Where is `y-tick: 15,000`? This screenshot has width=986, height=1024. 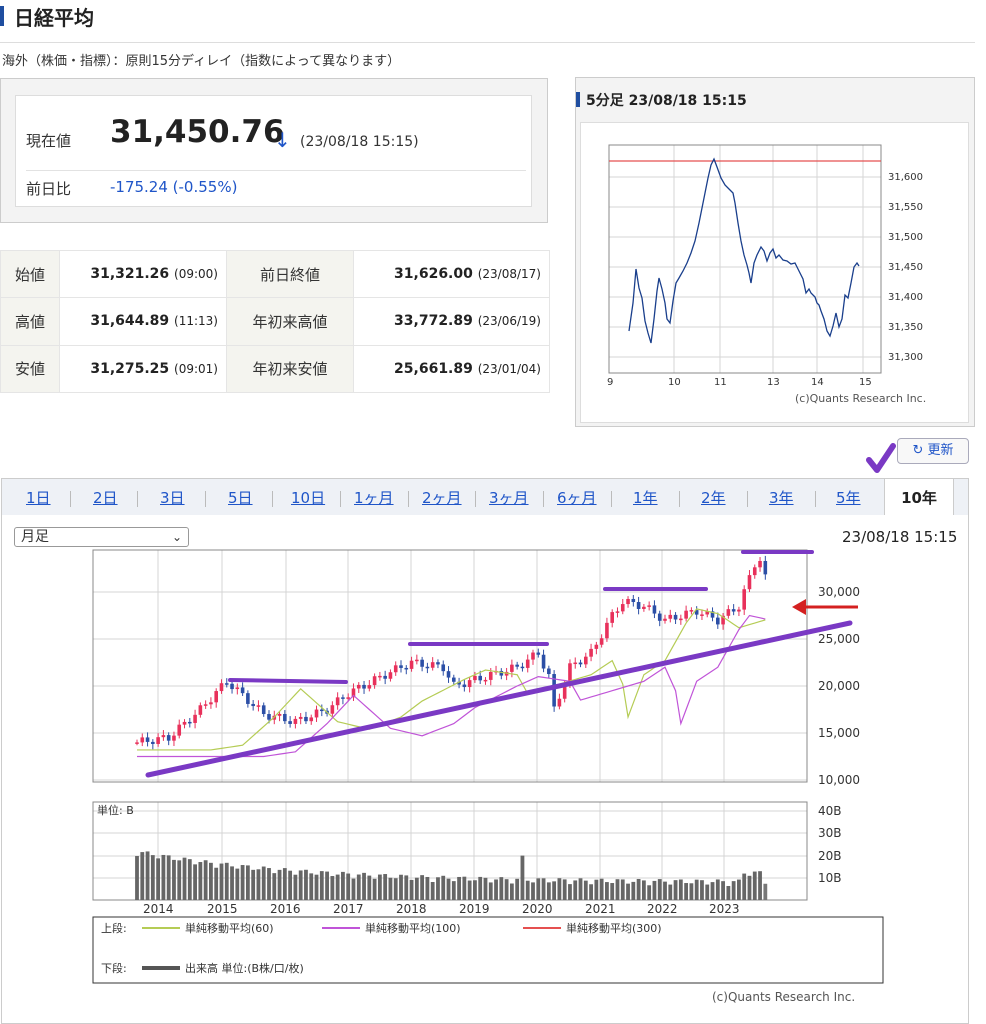 y-tick: 15,000 is located at coordinates (839, 733).